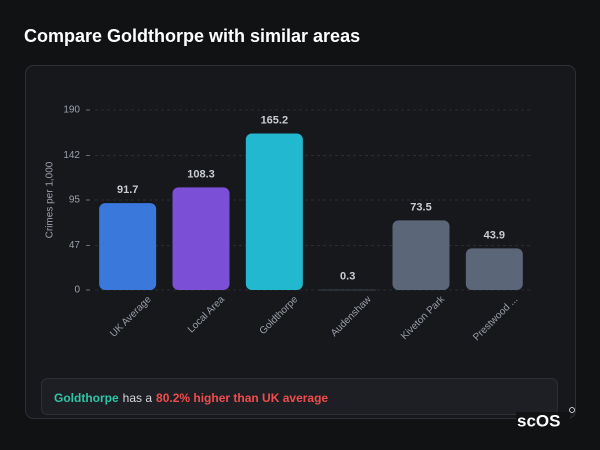 The width and height of the screenshot is (600, 450). What do you see at coordinates (75, 245) in the screenshot?
I see `y-tick-label: 47` at bounding box center [75, 245].